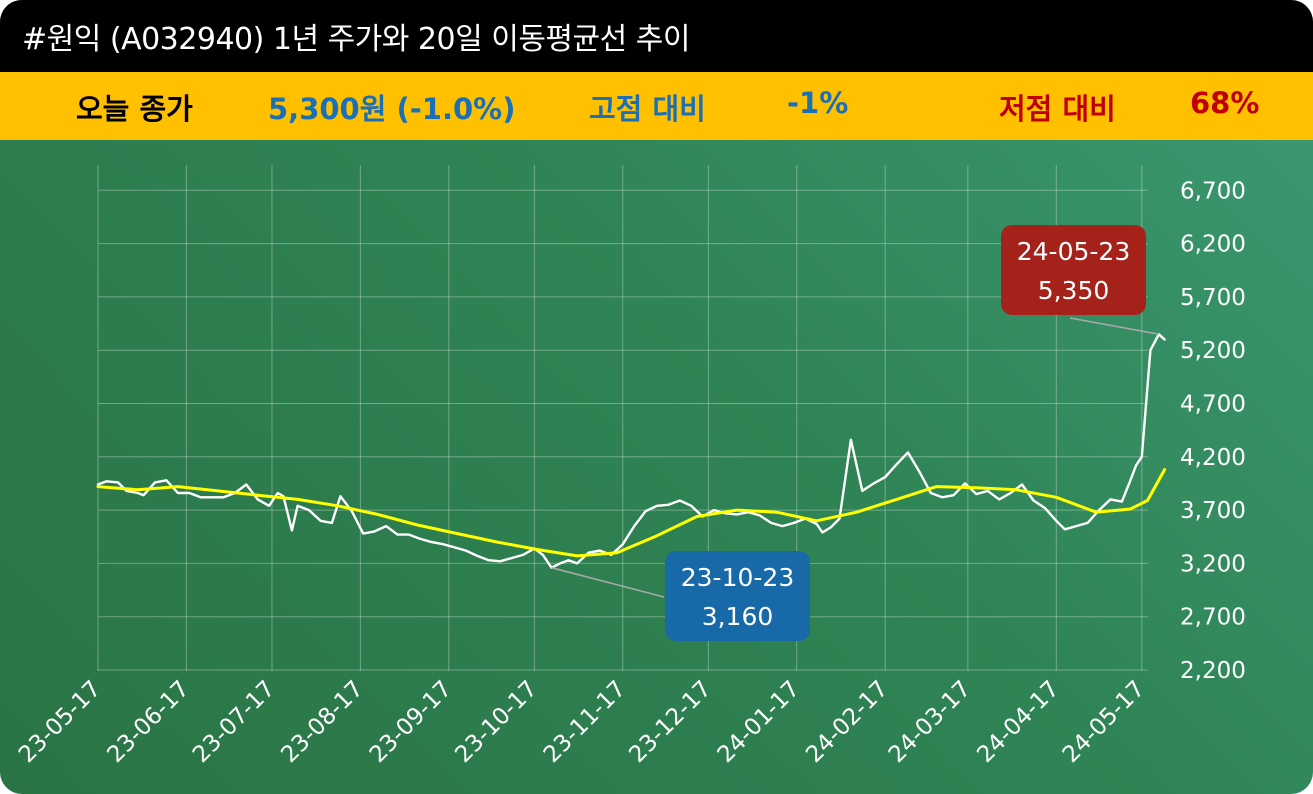 The width and height of the screenshot is (1313, 794). I want to click on x-tick-label: 23-12-17, so click(670, 722).